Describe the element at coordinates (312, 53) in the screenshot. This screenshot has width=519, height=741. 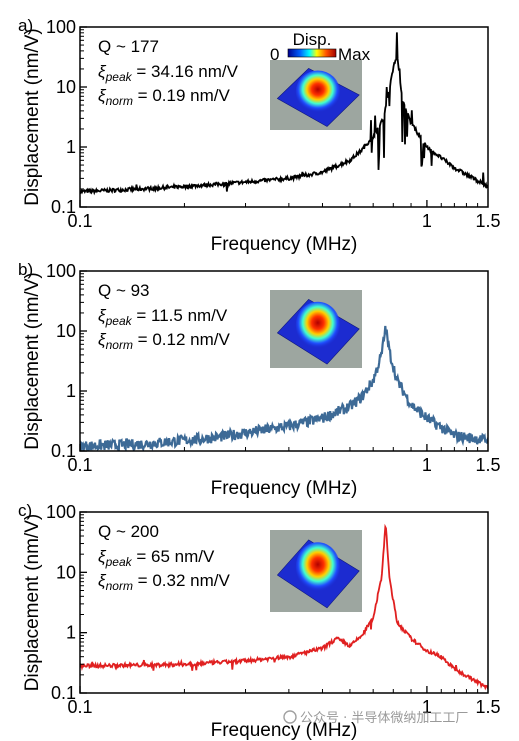
I see `colorbar` at that location.